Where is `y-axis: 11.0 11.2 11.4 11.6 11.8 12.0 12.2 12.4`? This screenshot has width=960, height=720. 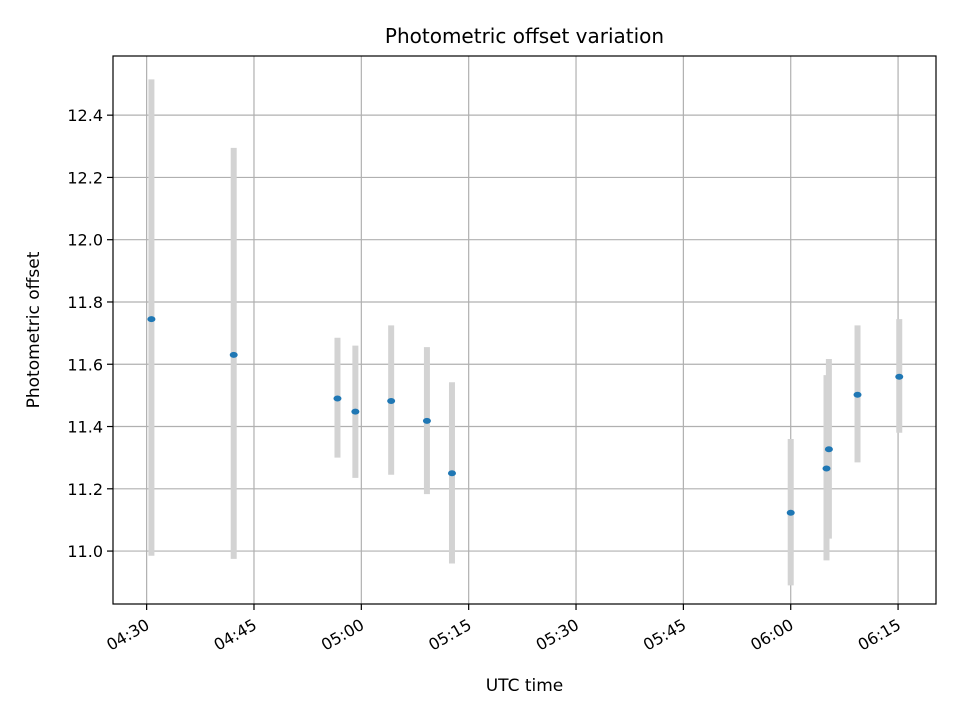 y-axis: 11.0 11.2 11.4 11.6 11.8 12.0 12.2 12.4 is located at coordinates (90, 333).